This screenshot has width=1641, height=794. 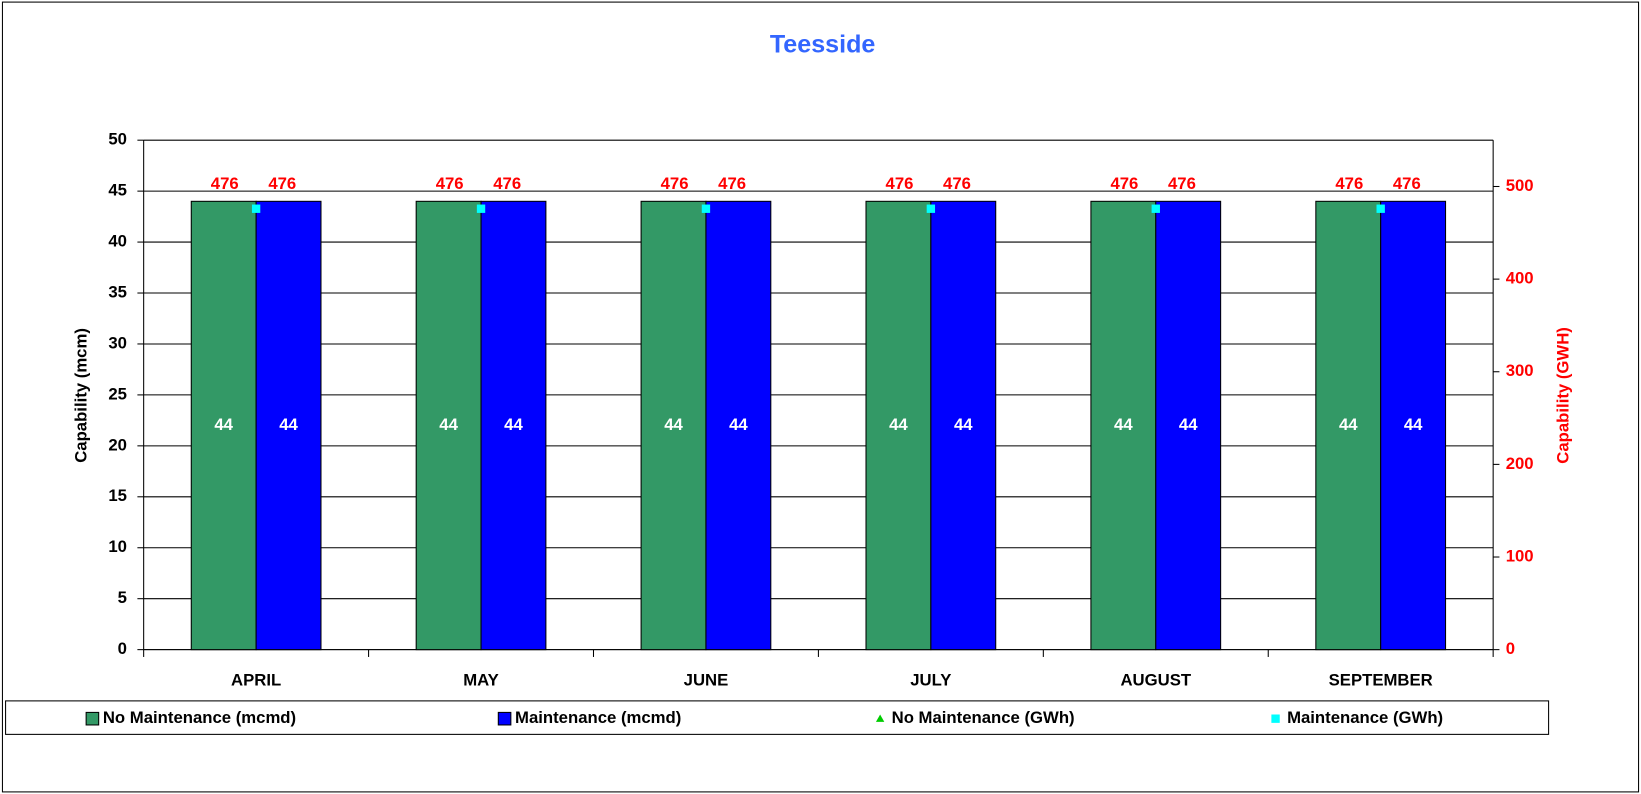 What do you see at coordinates (1563, 395) in the screenshot?
I see `y2-axis-title: Capability (GWH)` at bounding box center [1563, 395].